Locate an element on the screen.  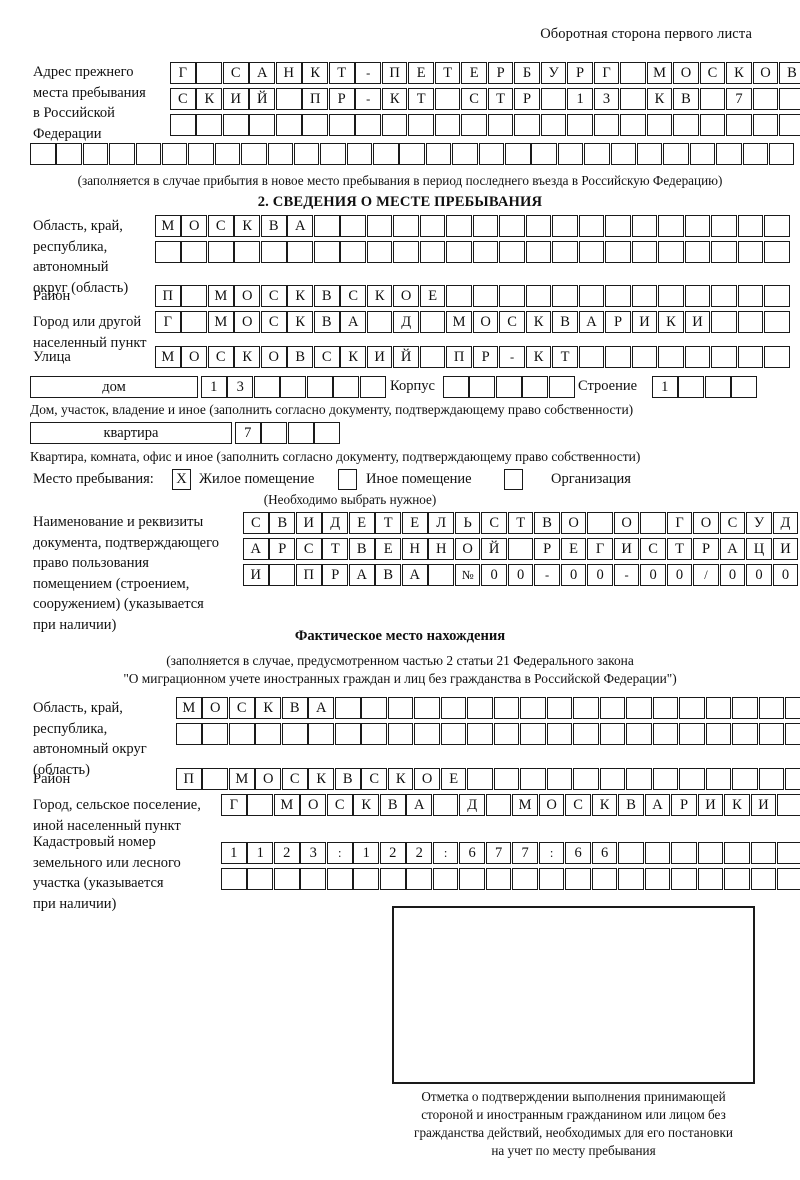
char-box: : is located at coordinates (551, 853).